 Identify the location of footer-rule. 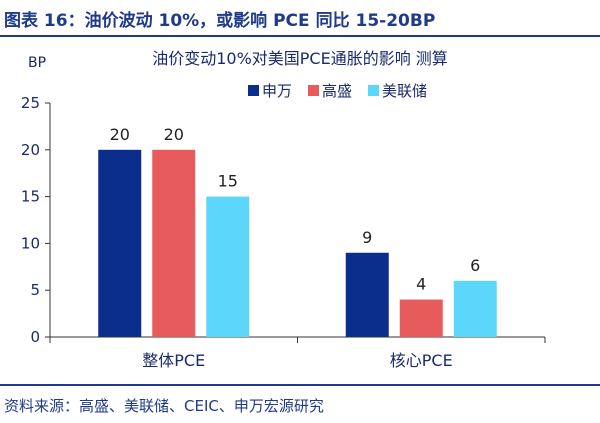
(300, 385).